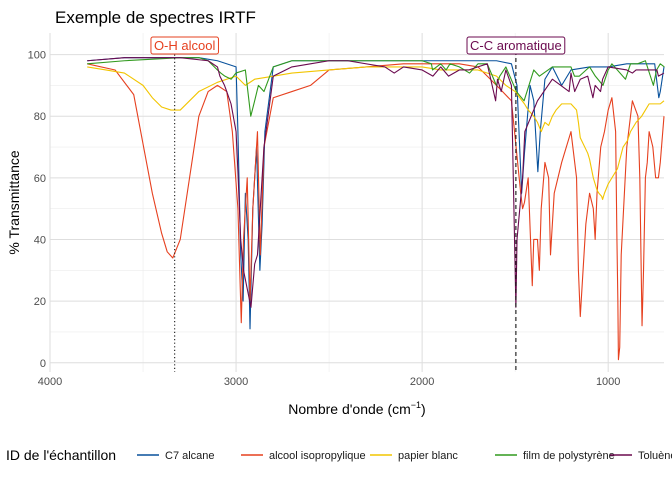 The width and height of the screenshot is (672, 485). What do you see at coordinates (40, 302) in the screenshot?
I see `y-tick-label: 20` at bounding box center [40, 302].